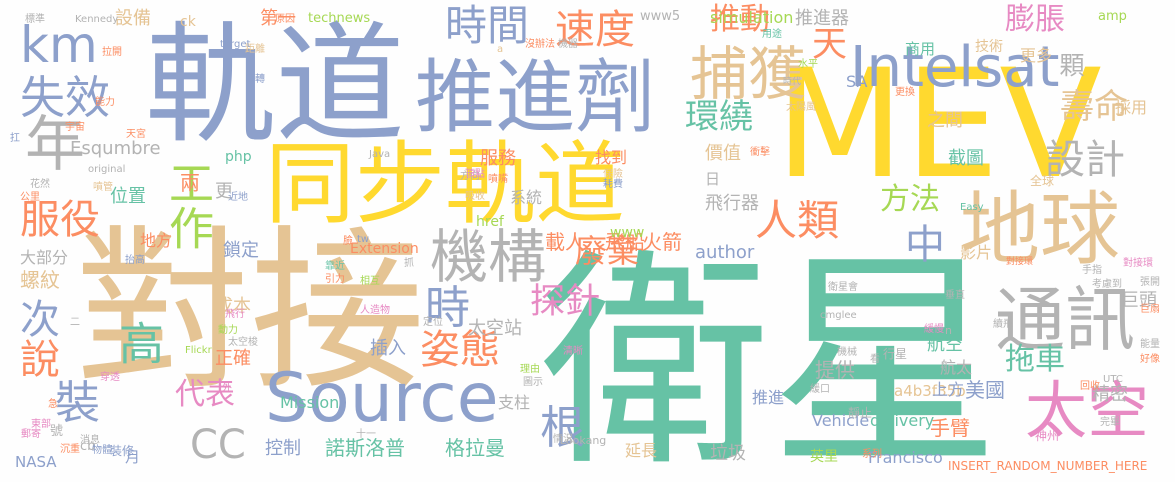 The height and width of the screenshot is (482, 1175). I want to click on cloud-word: 吸收, so click(475, 196).